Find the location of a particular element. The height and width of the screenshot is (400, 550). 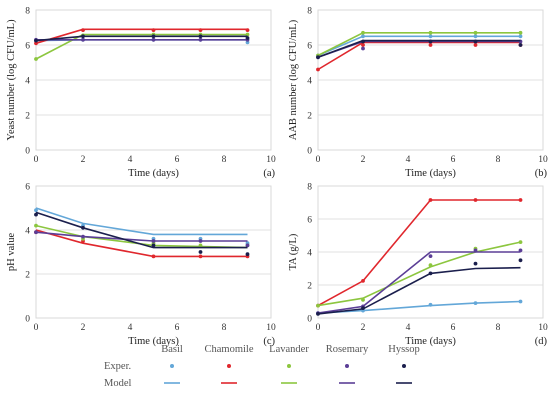

plot-frame is located at coordinates (153, 252).